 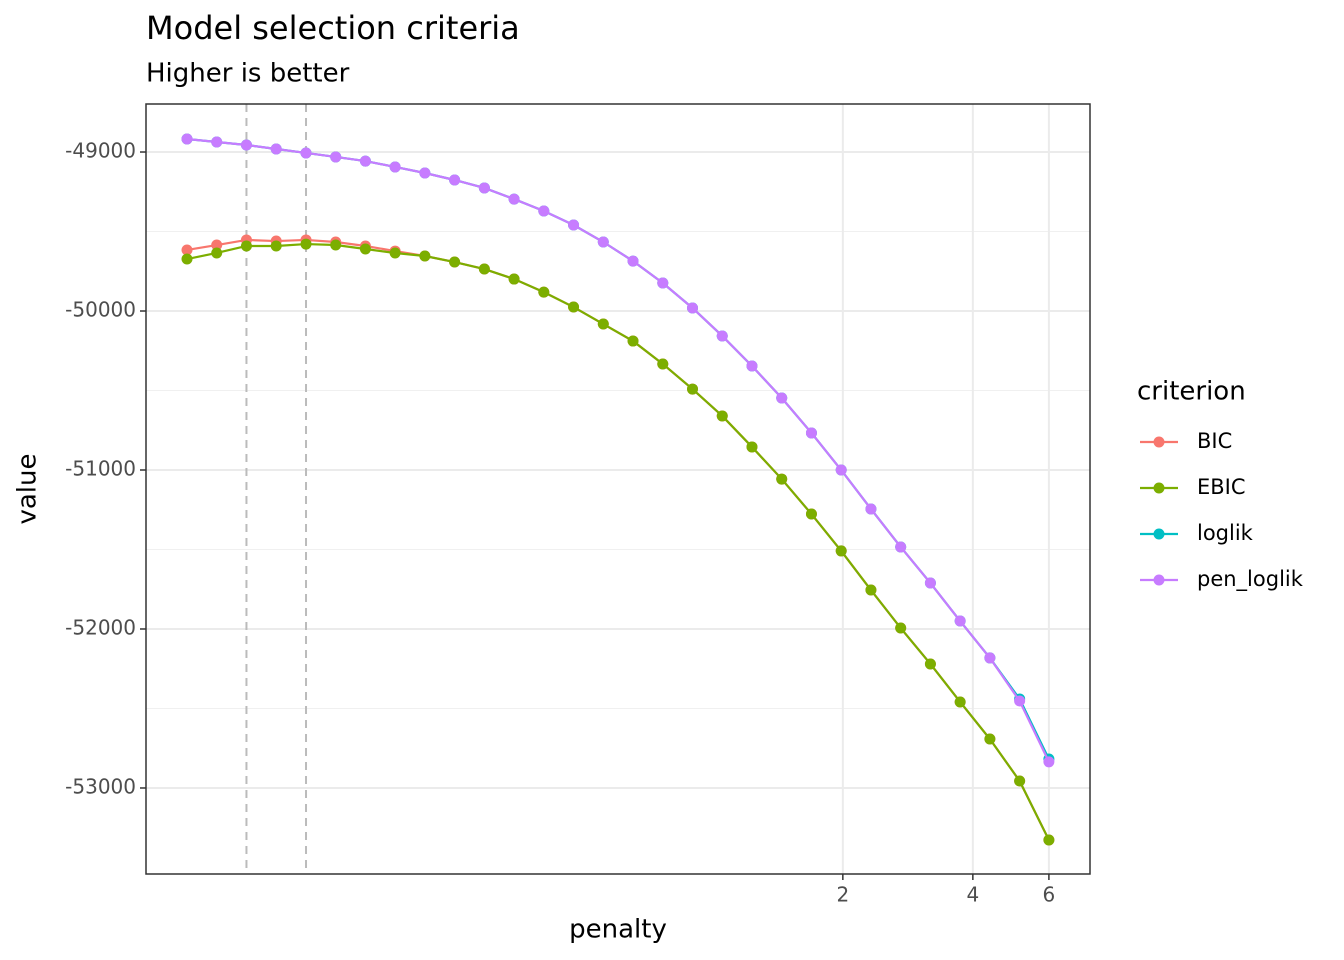 What do you see at coordinates (972, 895) in the screenshot?
I see `x-tick-label: 4` at bounding box center [972, 895].